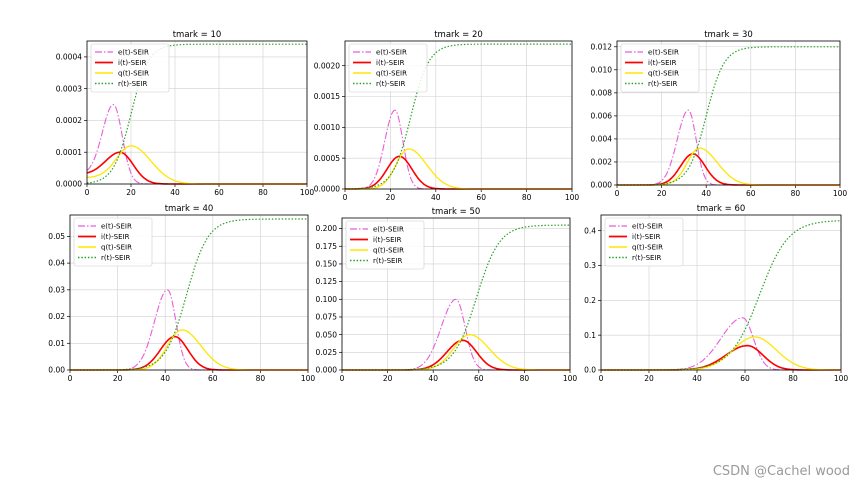 Image resolution: width=866 pixels, height=491 pixels. What do you see at coordinates (602, 69) in the screenshot?
I see `y-tick-label: 0.010` at bounding box center [602, 69].